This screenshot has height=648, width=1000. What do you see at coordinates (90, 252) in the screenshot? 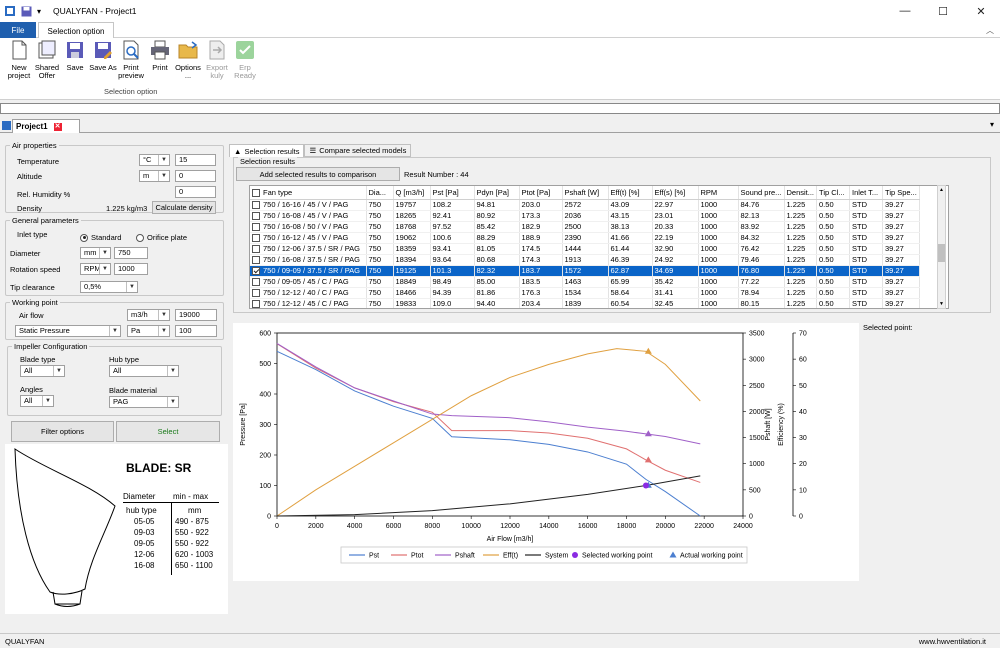
I see `diameter-unit-value: mm` at bounding box center [90, 252].